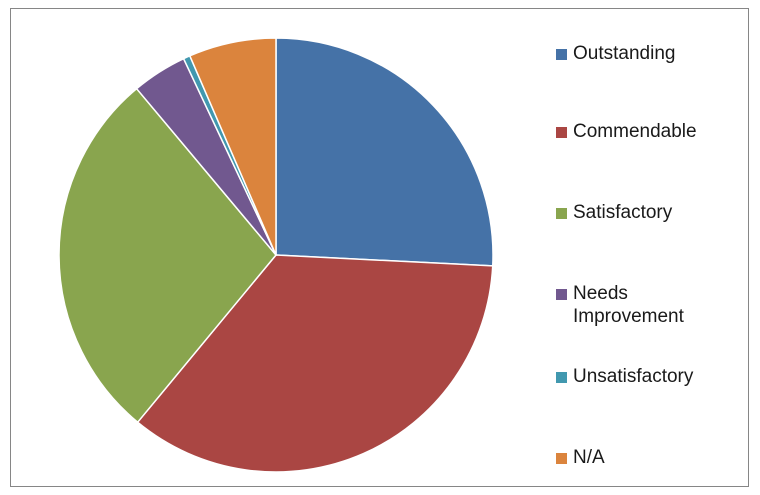  What do you see at coordinates (628, 305) in the screenshot?
I see `legend-label-needs-improvement: Needs Improvement` at bounding box center [628, 305].